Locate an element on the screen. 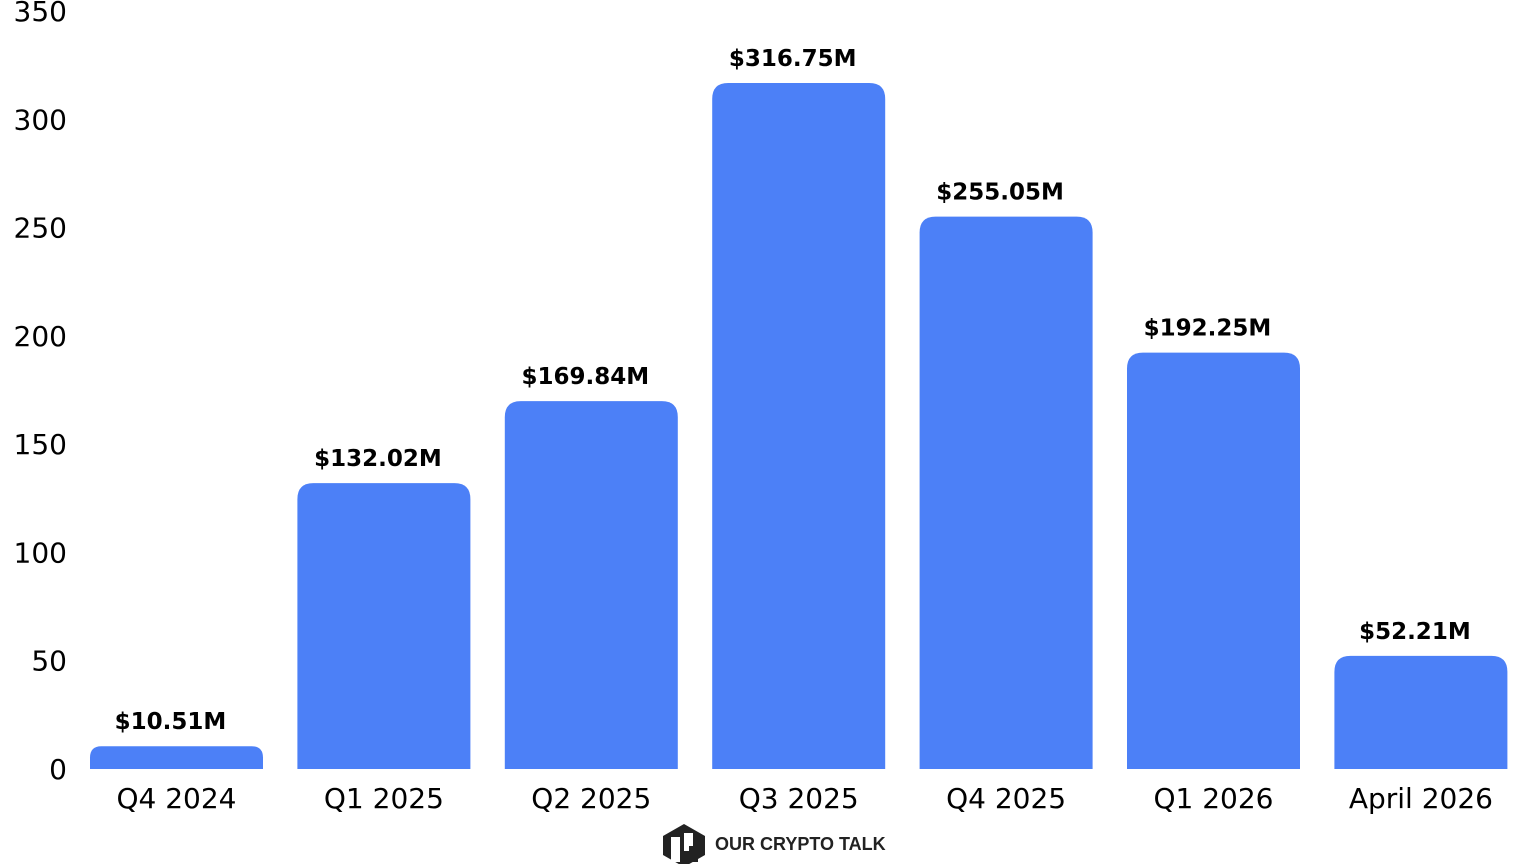  x-tick-label: Q3 2025 is located at coordinates (799, 798).